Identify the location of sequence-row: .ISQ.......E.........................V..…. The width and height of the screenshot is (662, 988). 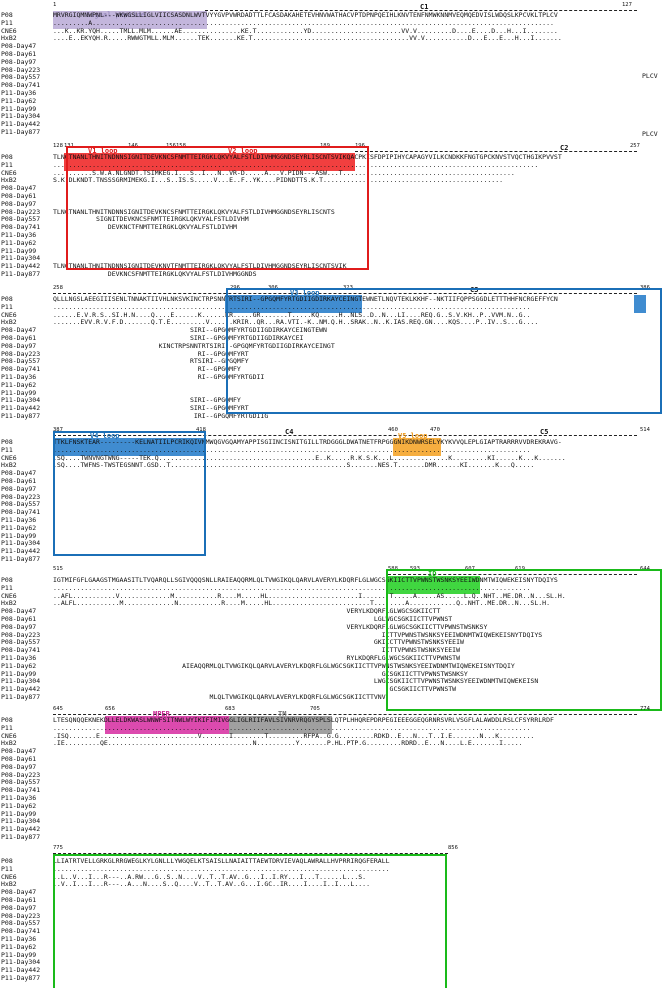
(294, 735).